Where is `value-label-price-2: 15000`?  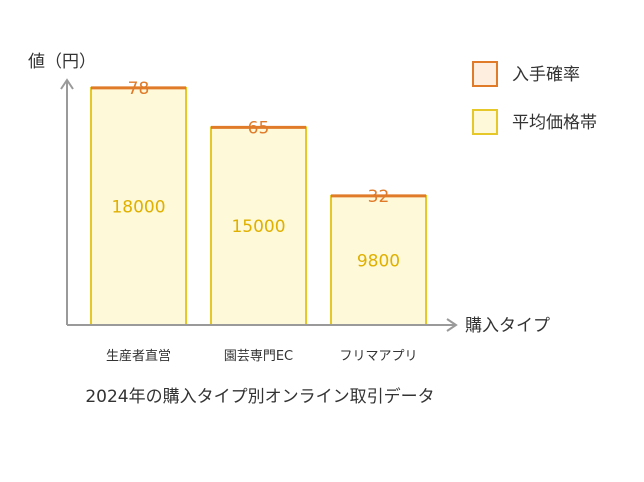 value-label-price-2: 15000 is located at coordinates (258, 227).